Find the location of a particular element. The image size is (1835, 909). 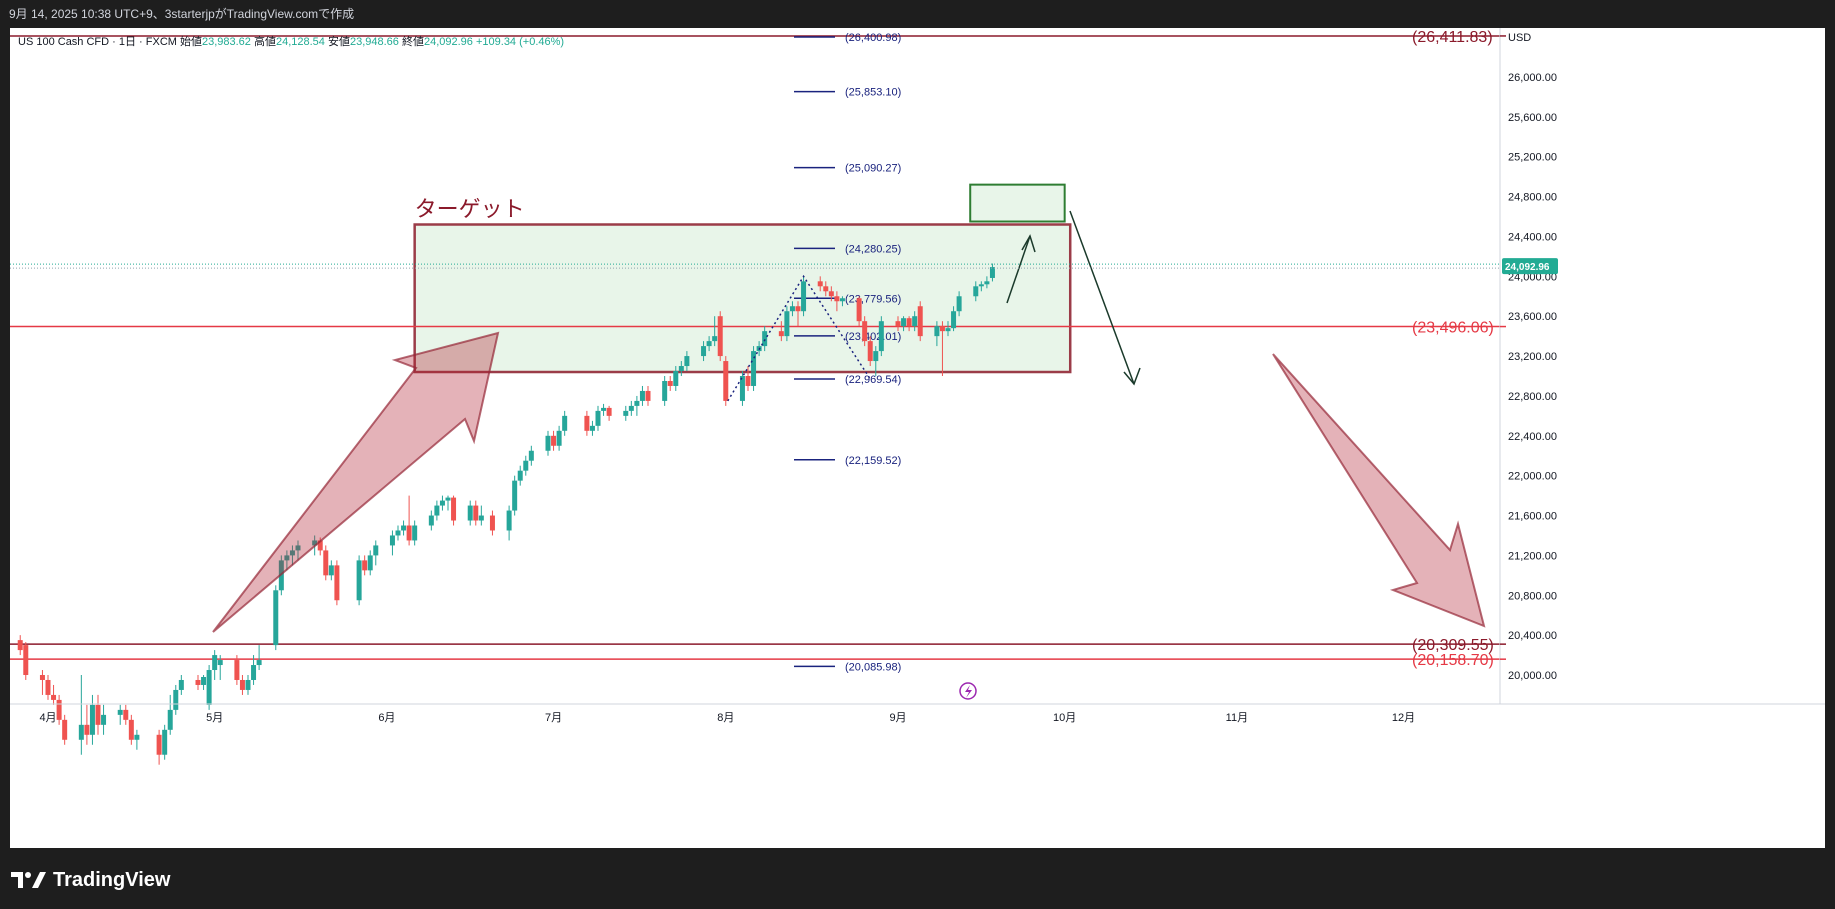

down-arrow-line is located at coordinates (1102, 297).